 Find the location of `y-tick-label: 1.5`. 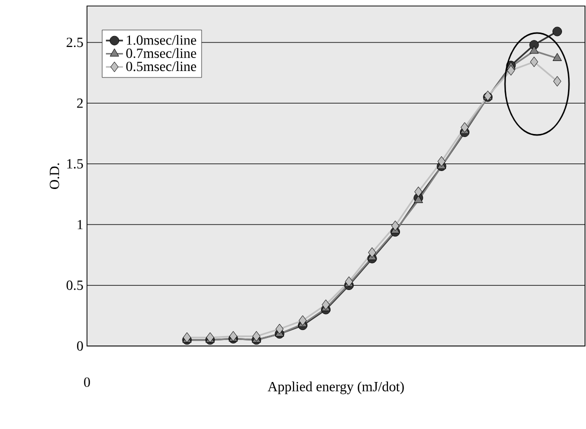

y-tick-label: 1.5 is located at coordinates (75, 164).